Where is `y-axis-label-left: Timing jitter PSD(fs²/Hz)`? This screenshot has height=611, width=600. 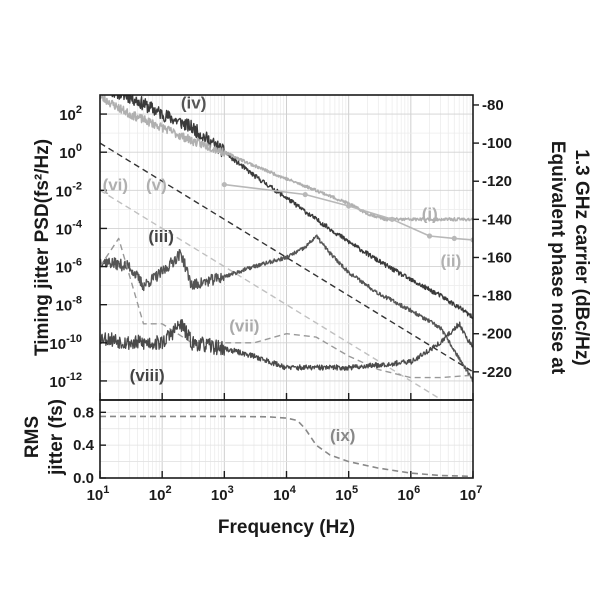 y-axis-label-left: Timing jitter PSD(fs²/Hz) is located at coordinates (42, 247).